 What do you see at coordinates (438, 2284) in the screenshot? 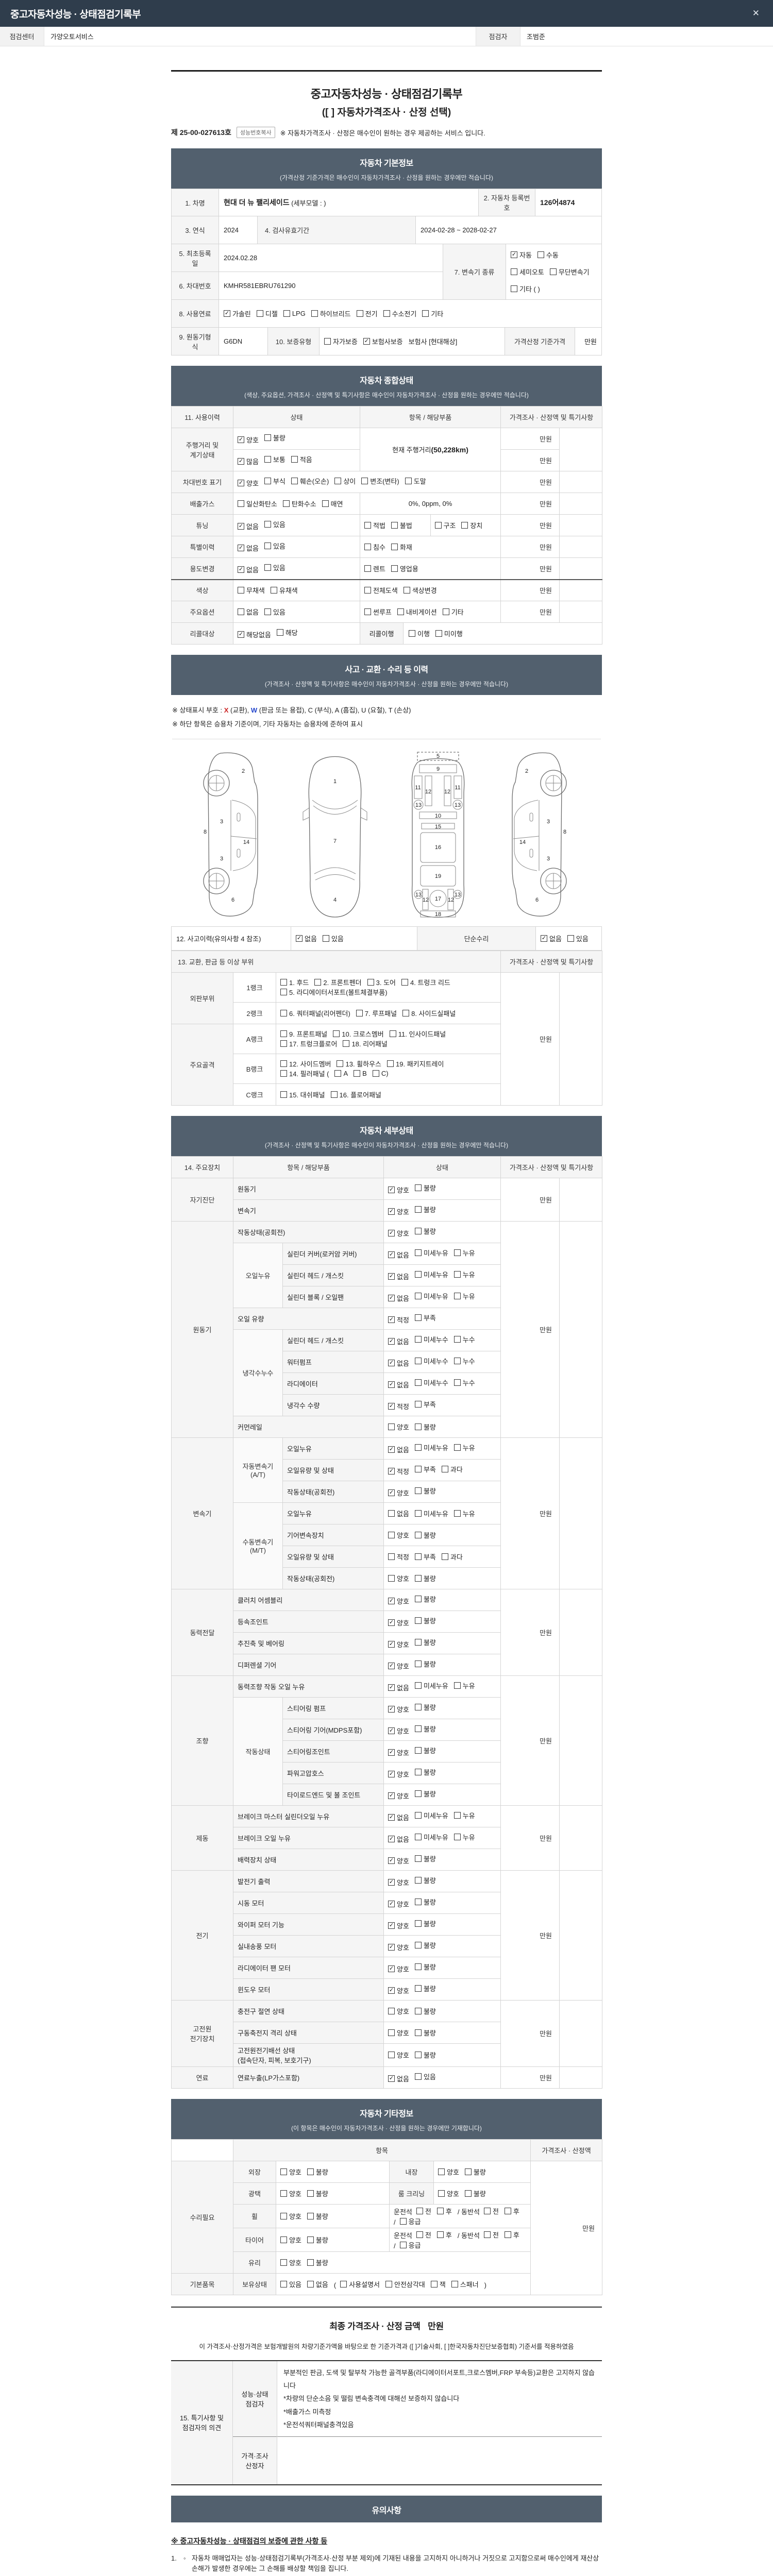
I see `checkbox-잭: 잭` at bounding box center [438, 2284].